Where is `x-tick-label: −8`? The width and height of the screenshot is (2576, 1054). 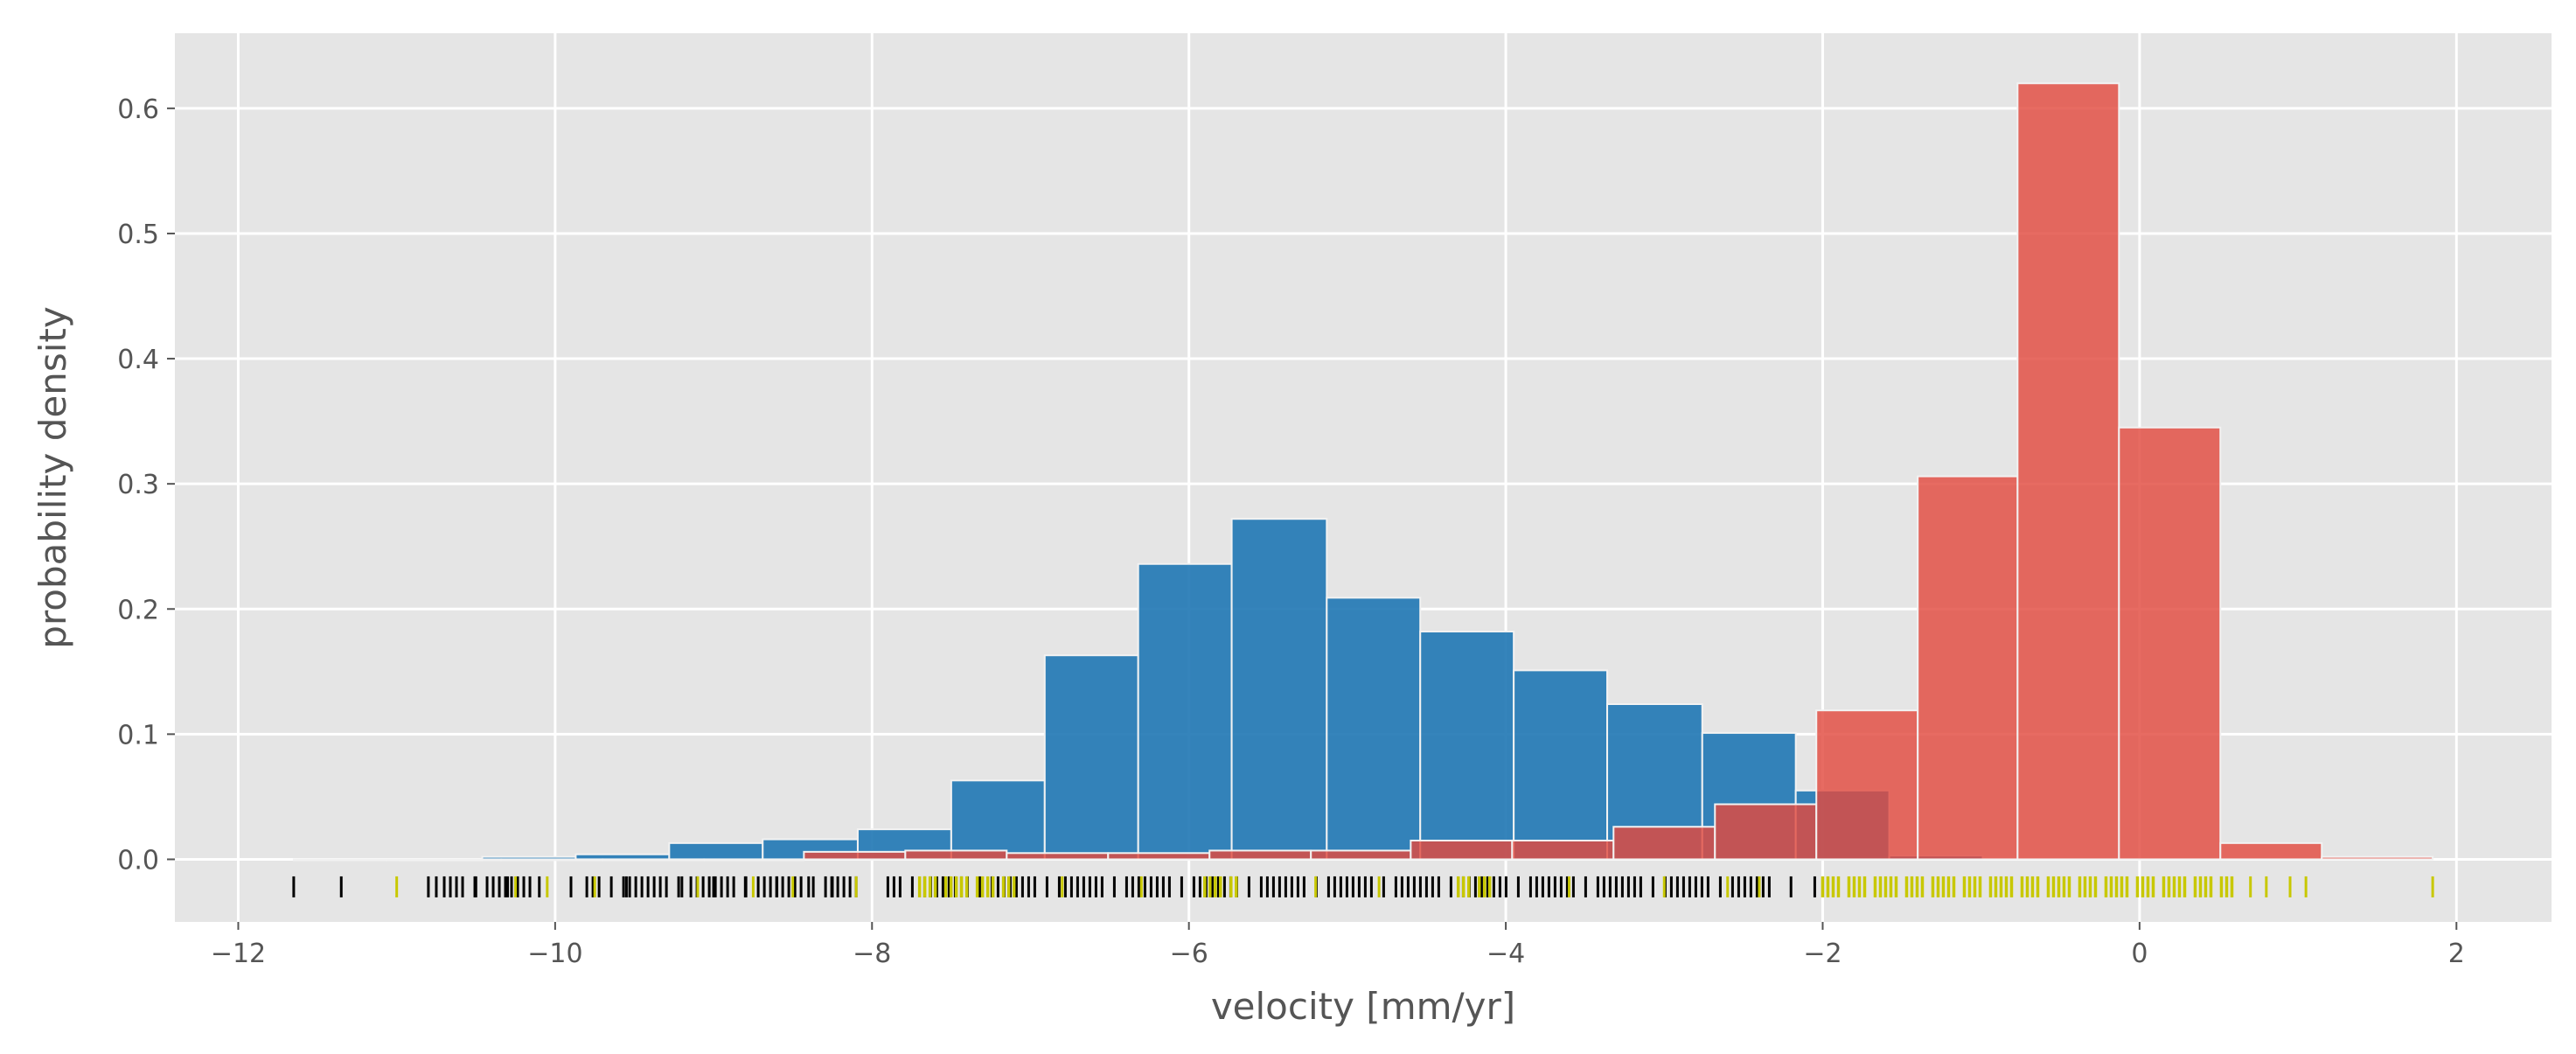 x-tick-label: −8 is located at coordinates (872, 954).